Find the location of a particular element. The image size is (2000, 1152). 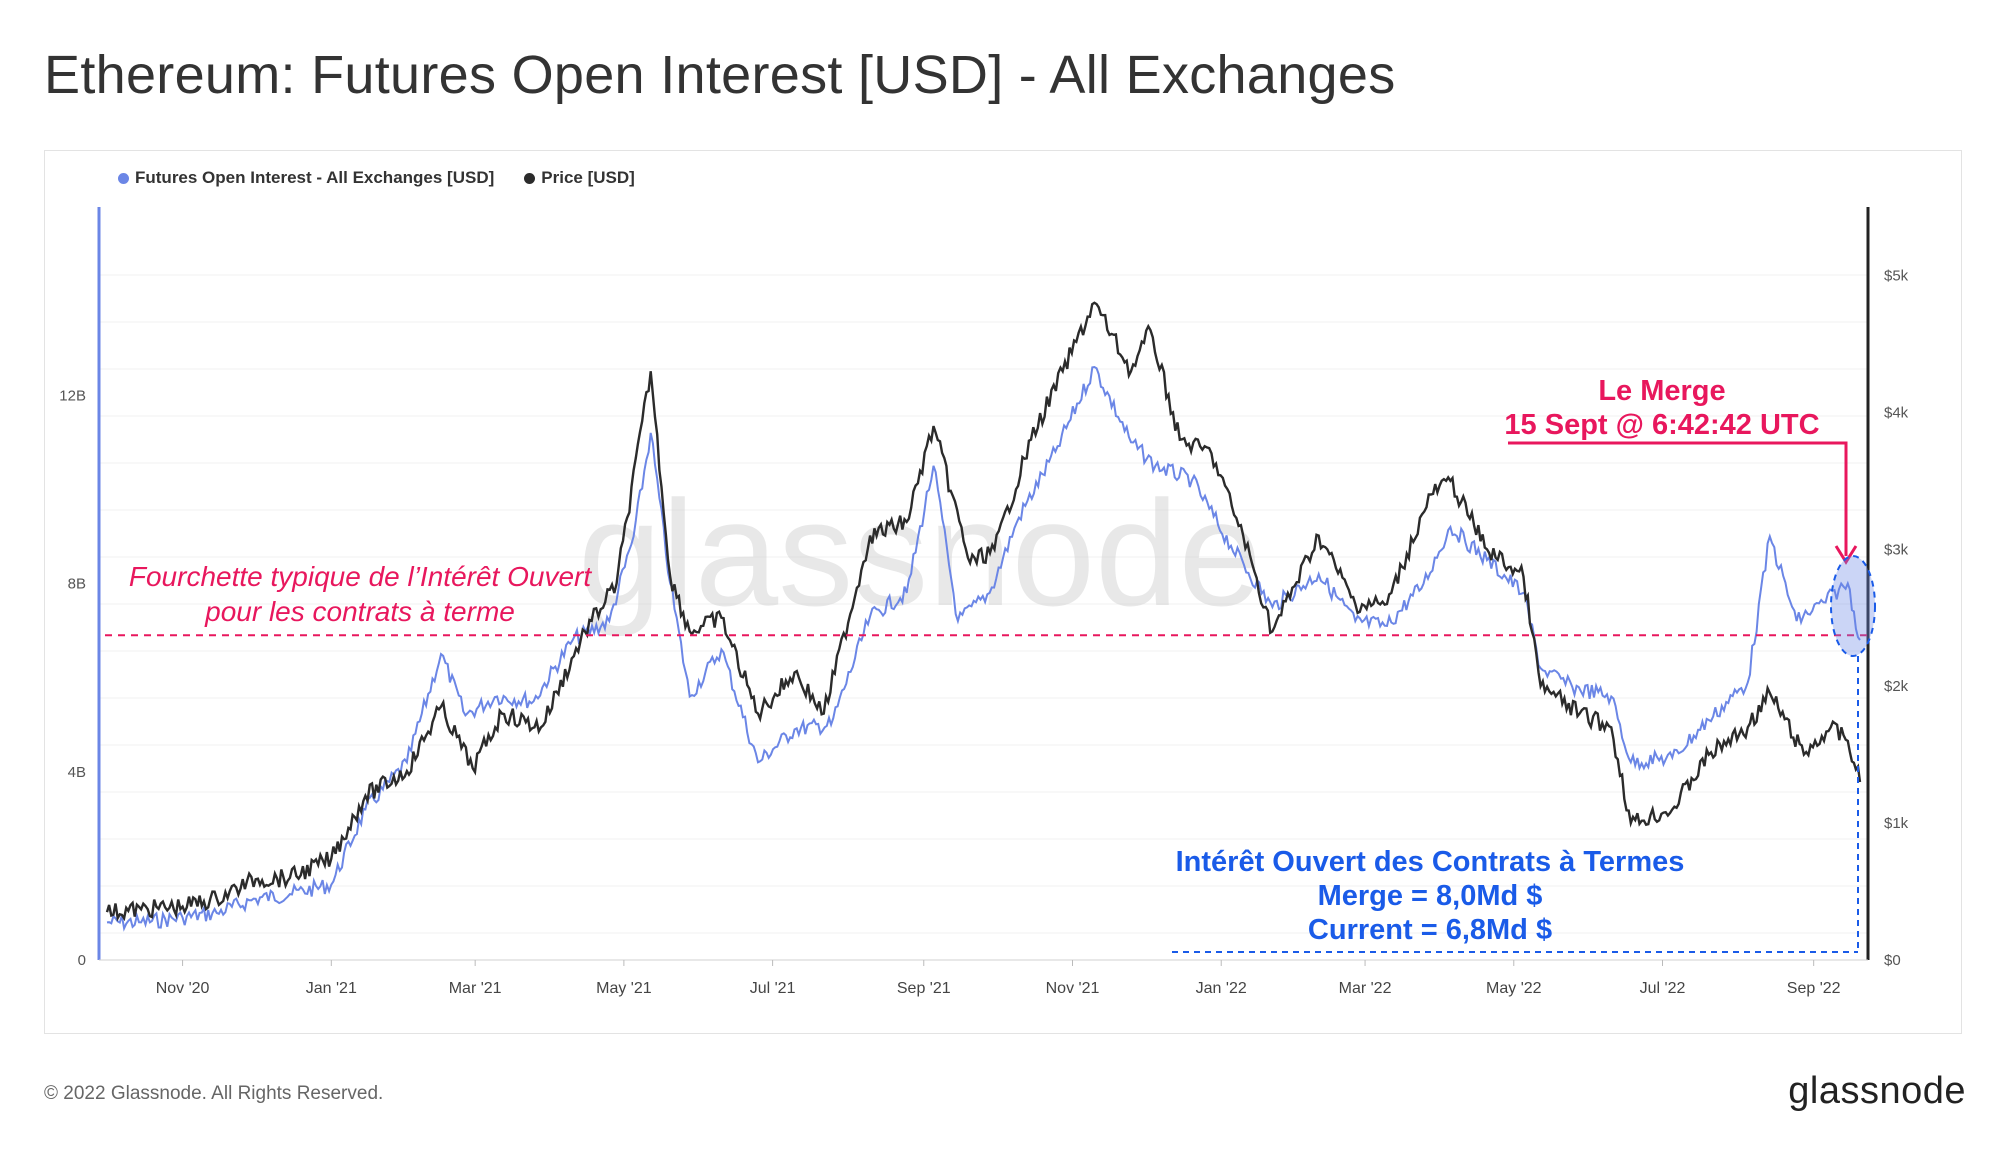

x-tick-label: Mar '22 is located at coordinates (1365, 988).